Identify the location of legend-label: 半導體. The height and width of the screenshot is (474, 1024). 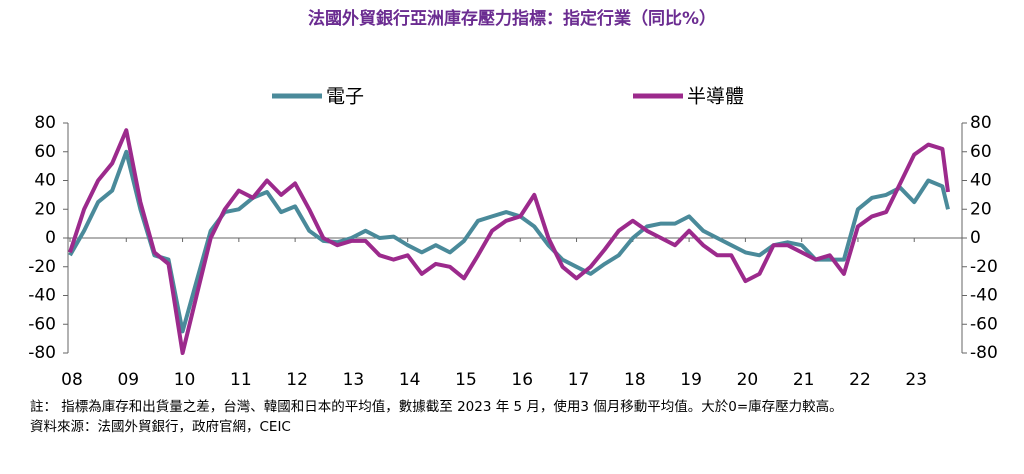
(715, 97).